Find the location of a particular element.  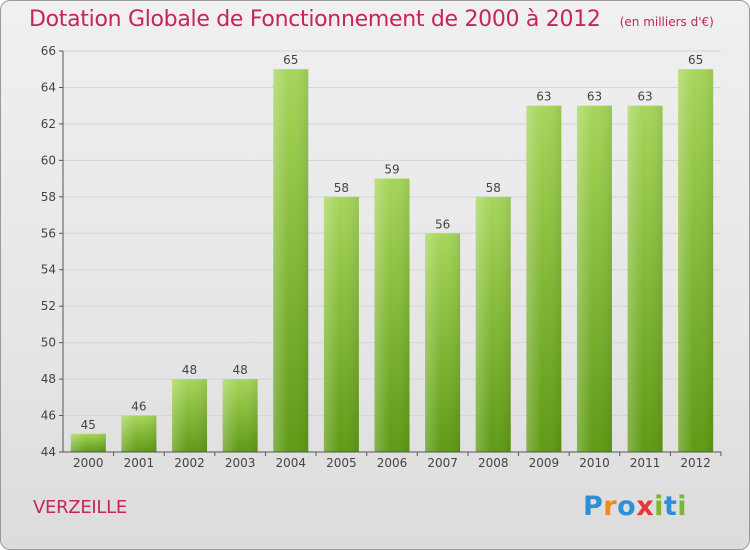

y-tick-label: 58 is located at coordinates (48, 197).